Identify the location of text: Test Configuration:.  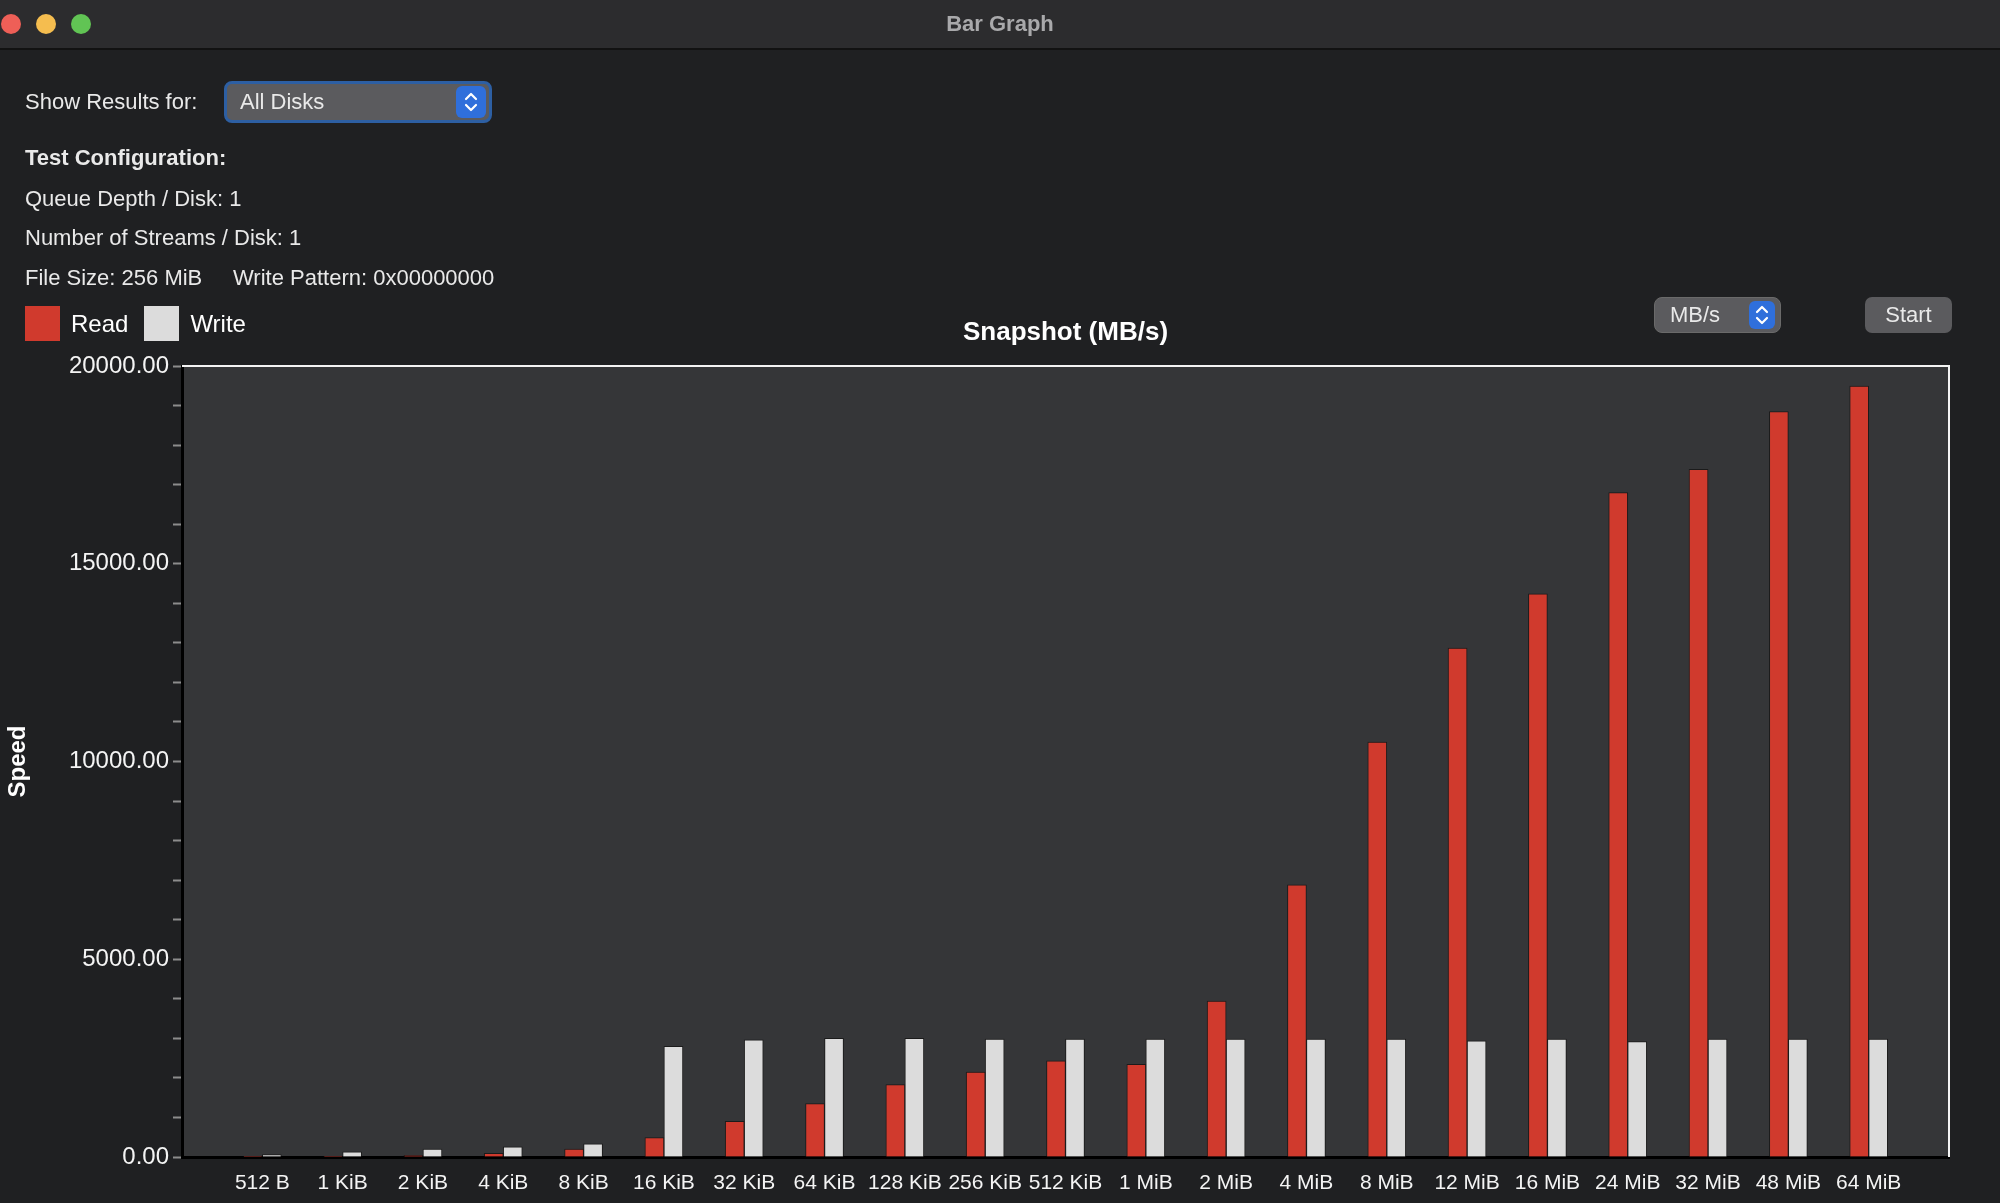
(126, 157).